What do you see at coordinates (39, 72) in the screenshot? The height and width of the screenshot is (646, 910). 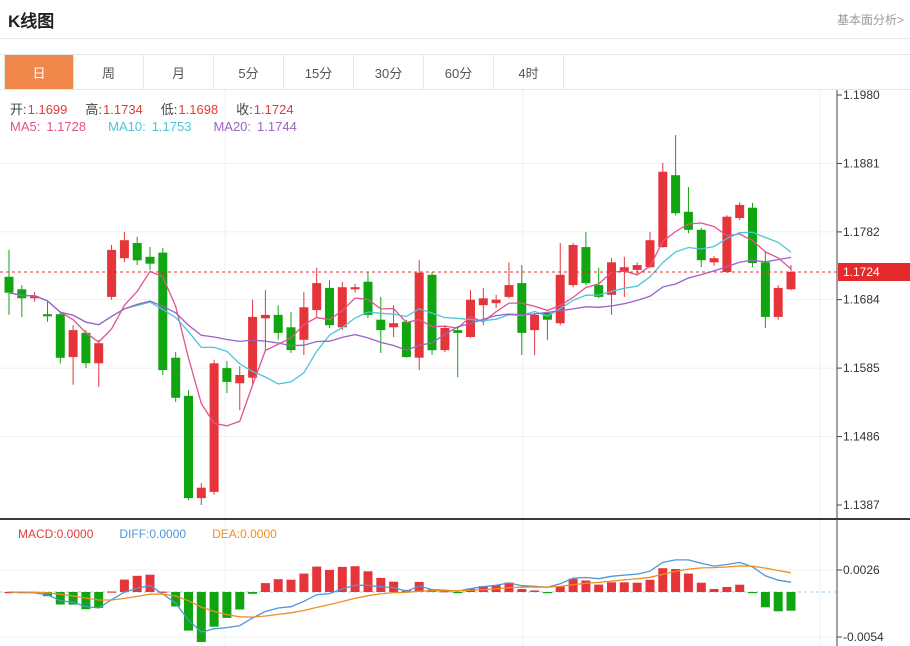 I see `tab-day: 日` at bounding box center [39, 72].